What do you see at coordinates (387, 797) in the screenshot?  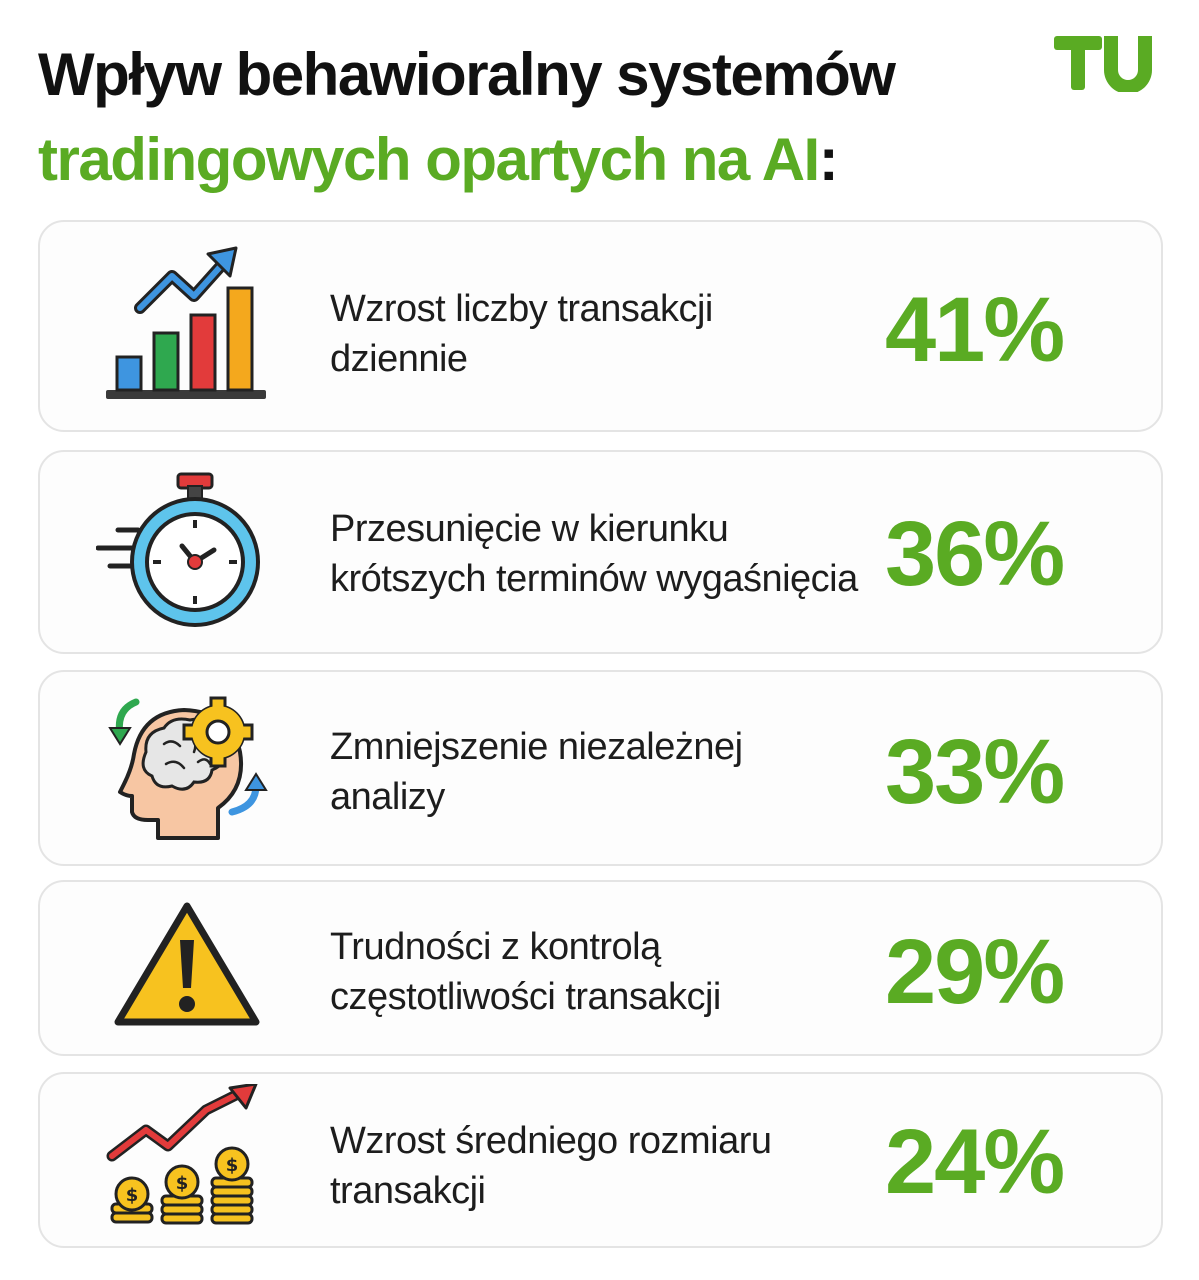 I see `stat-label-line-2: analizy` at bounding box center [387, 797].